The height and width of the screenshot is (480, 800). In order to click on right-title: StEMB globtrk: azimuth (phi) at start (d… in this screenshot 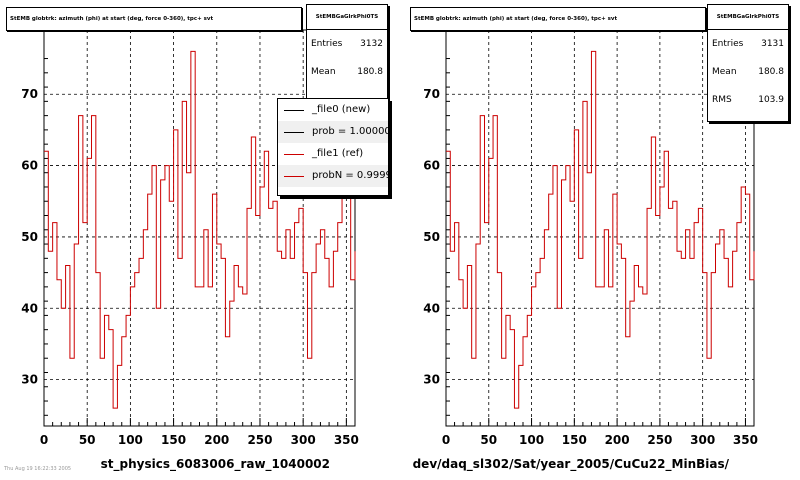, I will do `click(516, 19)`.